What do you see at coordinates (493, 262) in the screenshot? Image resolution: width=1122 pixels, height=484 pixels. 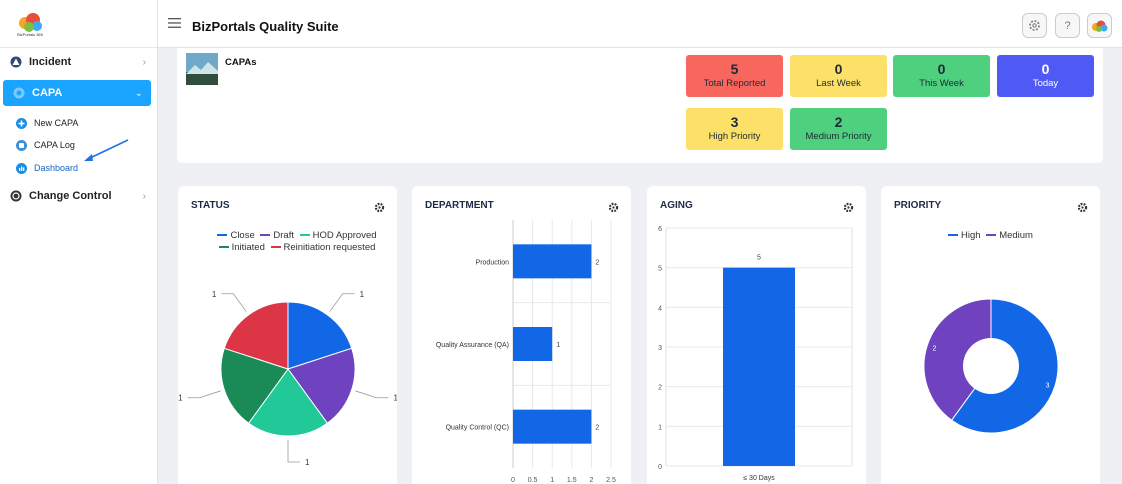 I see `y-tick-label: Production` at bounding box center [493, 262].